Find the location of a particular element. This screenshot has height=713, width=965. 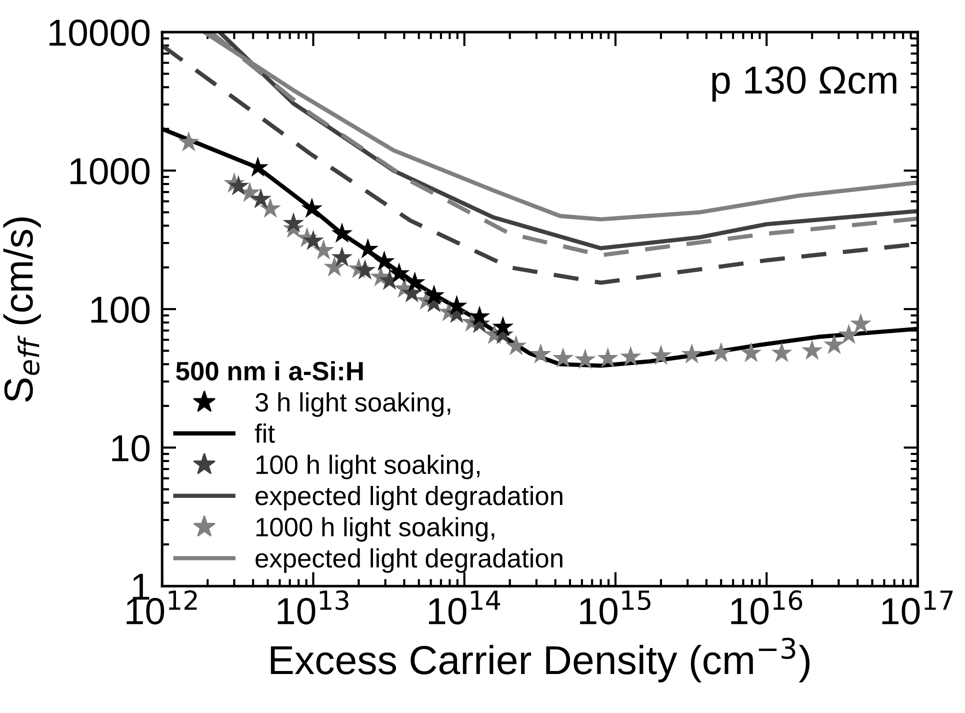

annotation: p 130 Ωcm is located at coordinates (804, 84).